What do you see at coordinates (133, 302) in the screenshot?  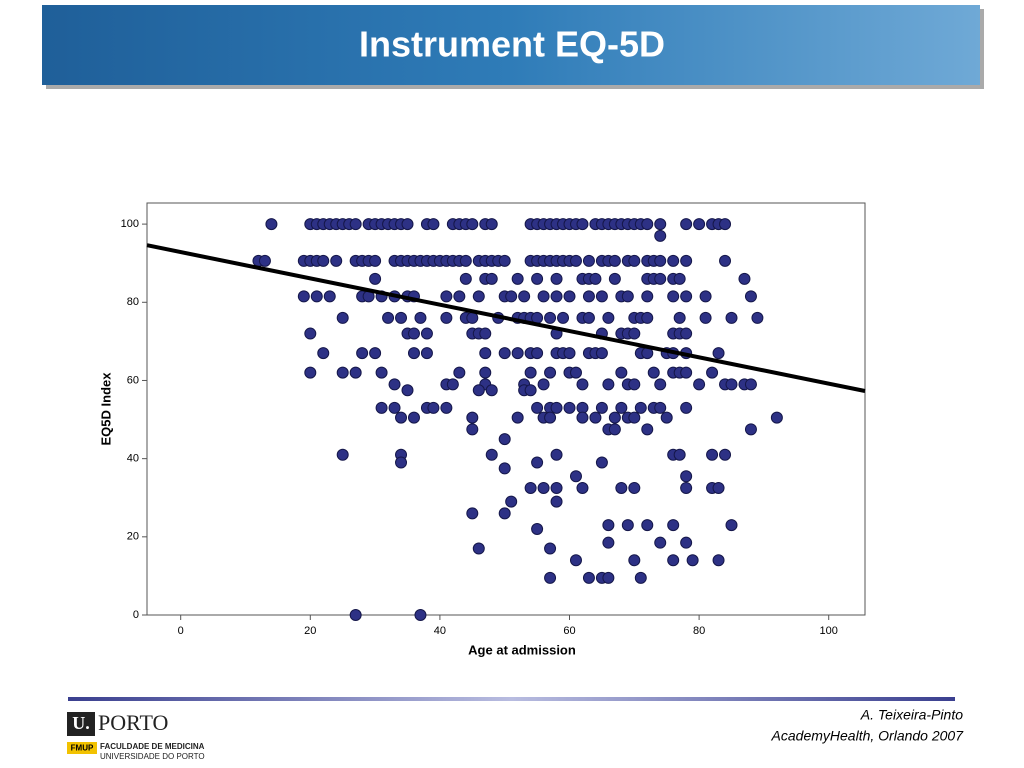 I see `y-tick-label: 80` at bounding box center [133, 302].